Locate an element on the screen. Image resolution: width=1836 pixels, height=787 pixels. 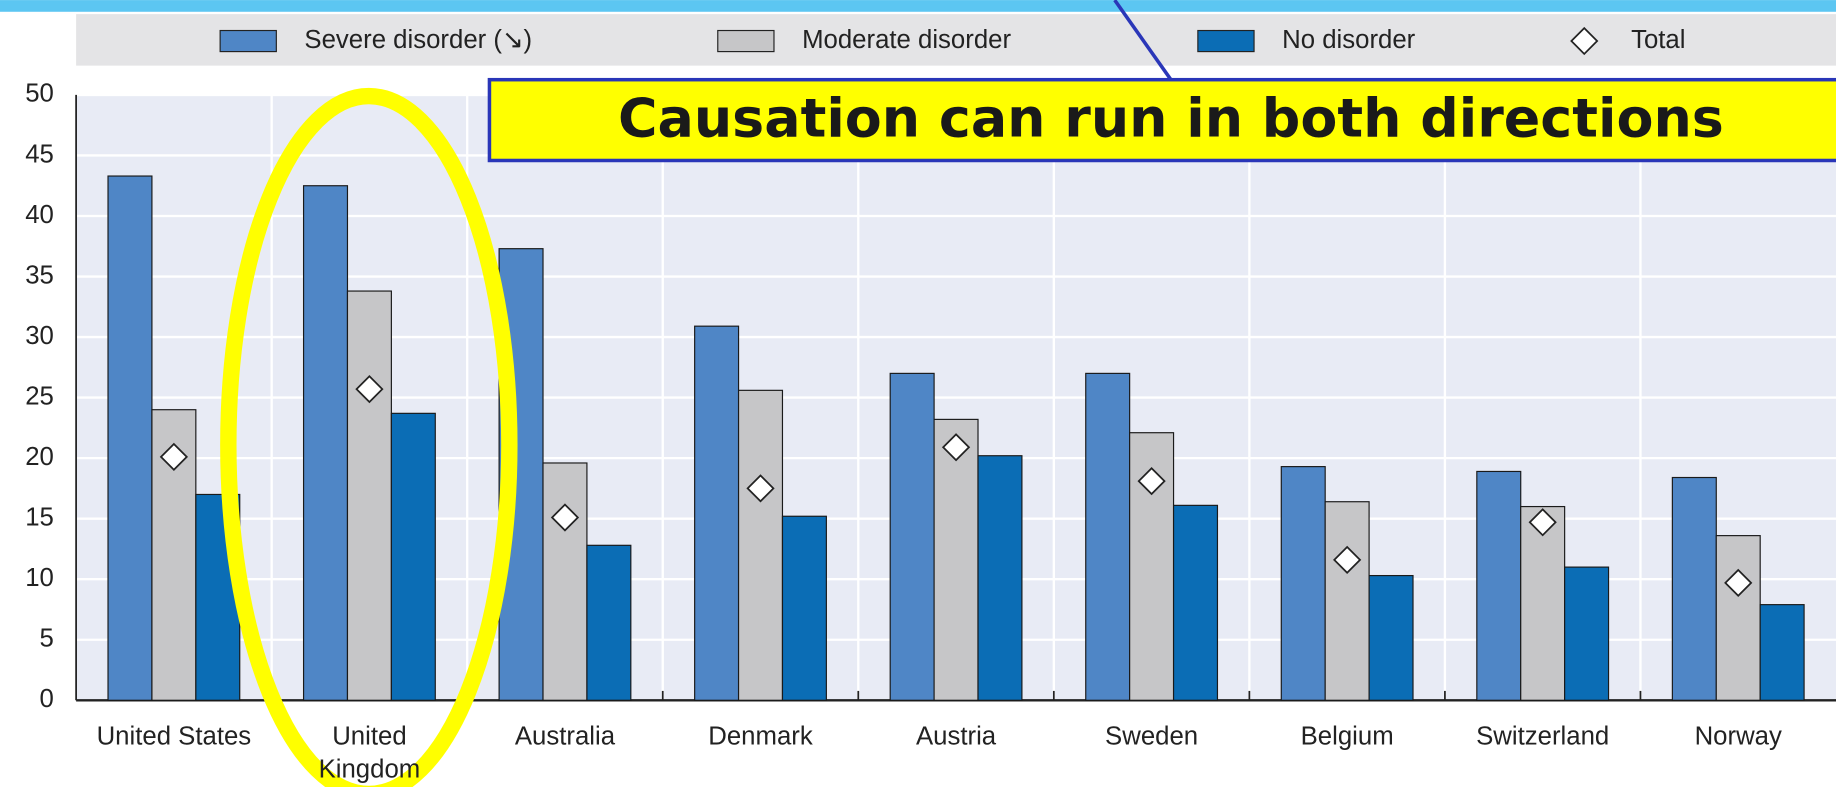
x-tick-label: Denmark is located at coordinates (760, 737).